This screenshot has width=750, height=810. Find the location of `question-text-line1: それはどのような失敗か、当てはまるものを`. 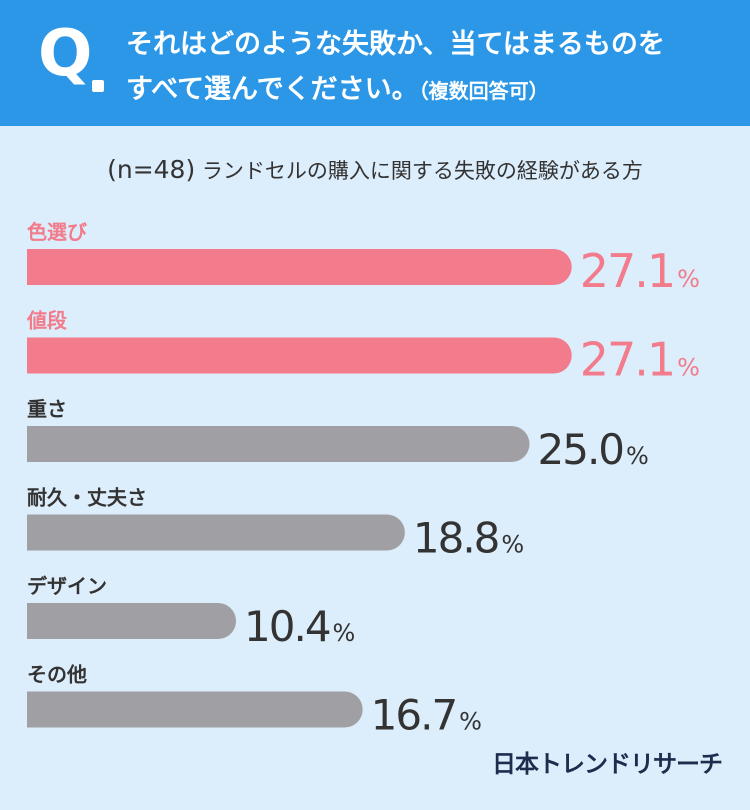

question-text-line1: それはどのような失敗か、当てはまるものを is located at coordinates (395, 44).